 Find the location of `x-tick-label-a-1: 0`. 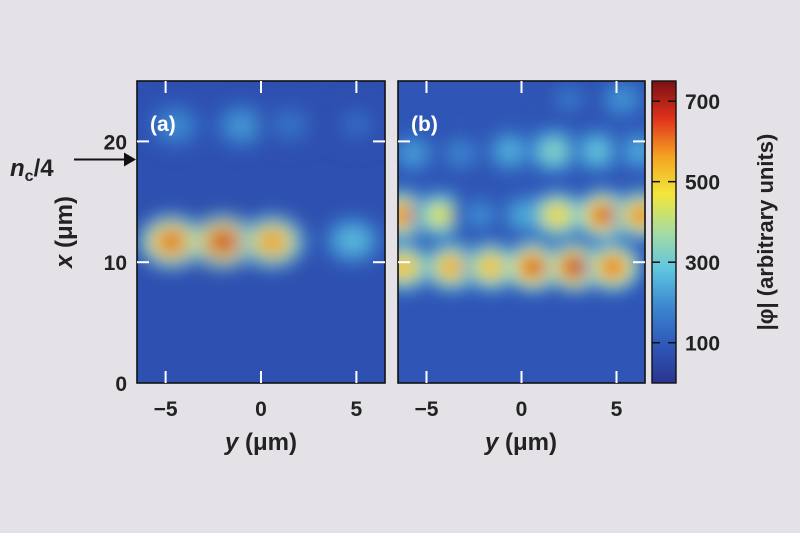

x-tick-label-a-1: 0 is located at coordinates (261, 409).